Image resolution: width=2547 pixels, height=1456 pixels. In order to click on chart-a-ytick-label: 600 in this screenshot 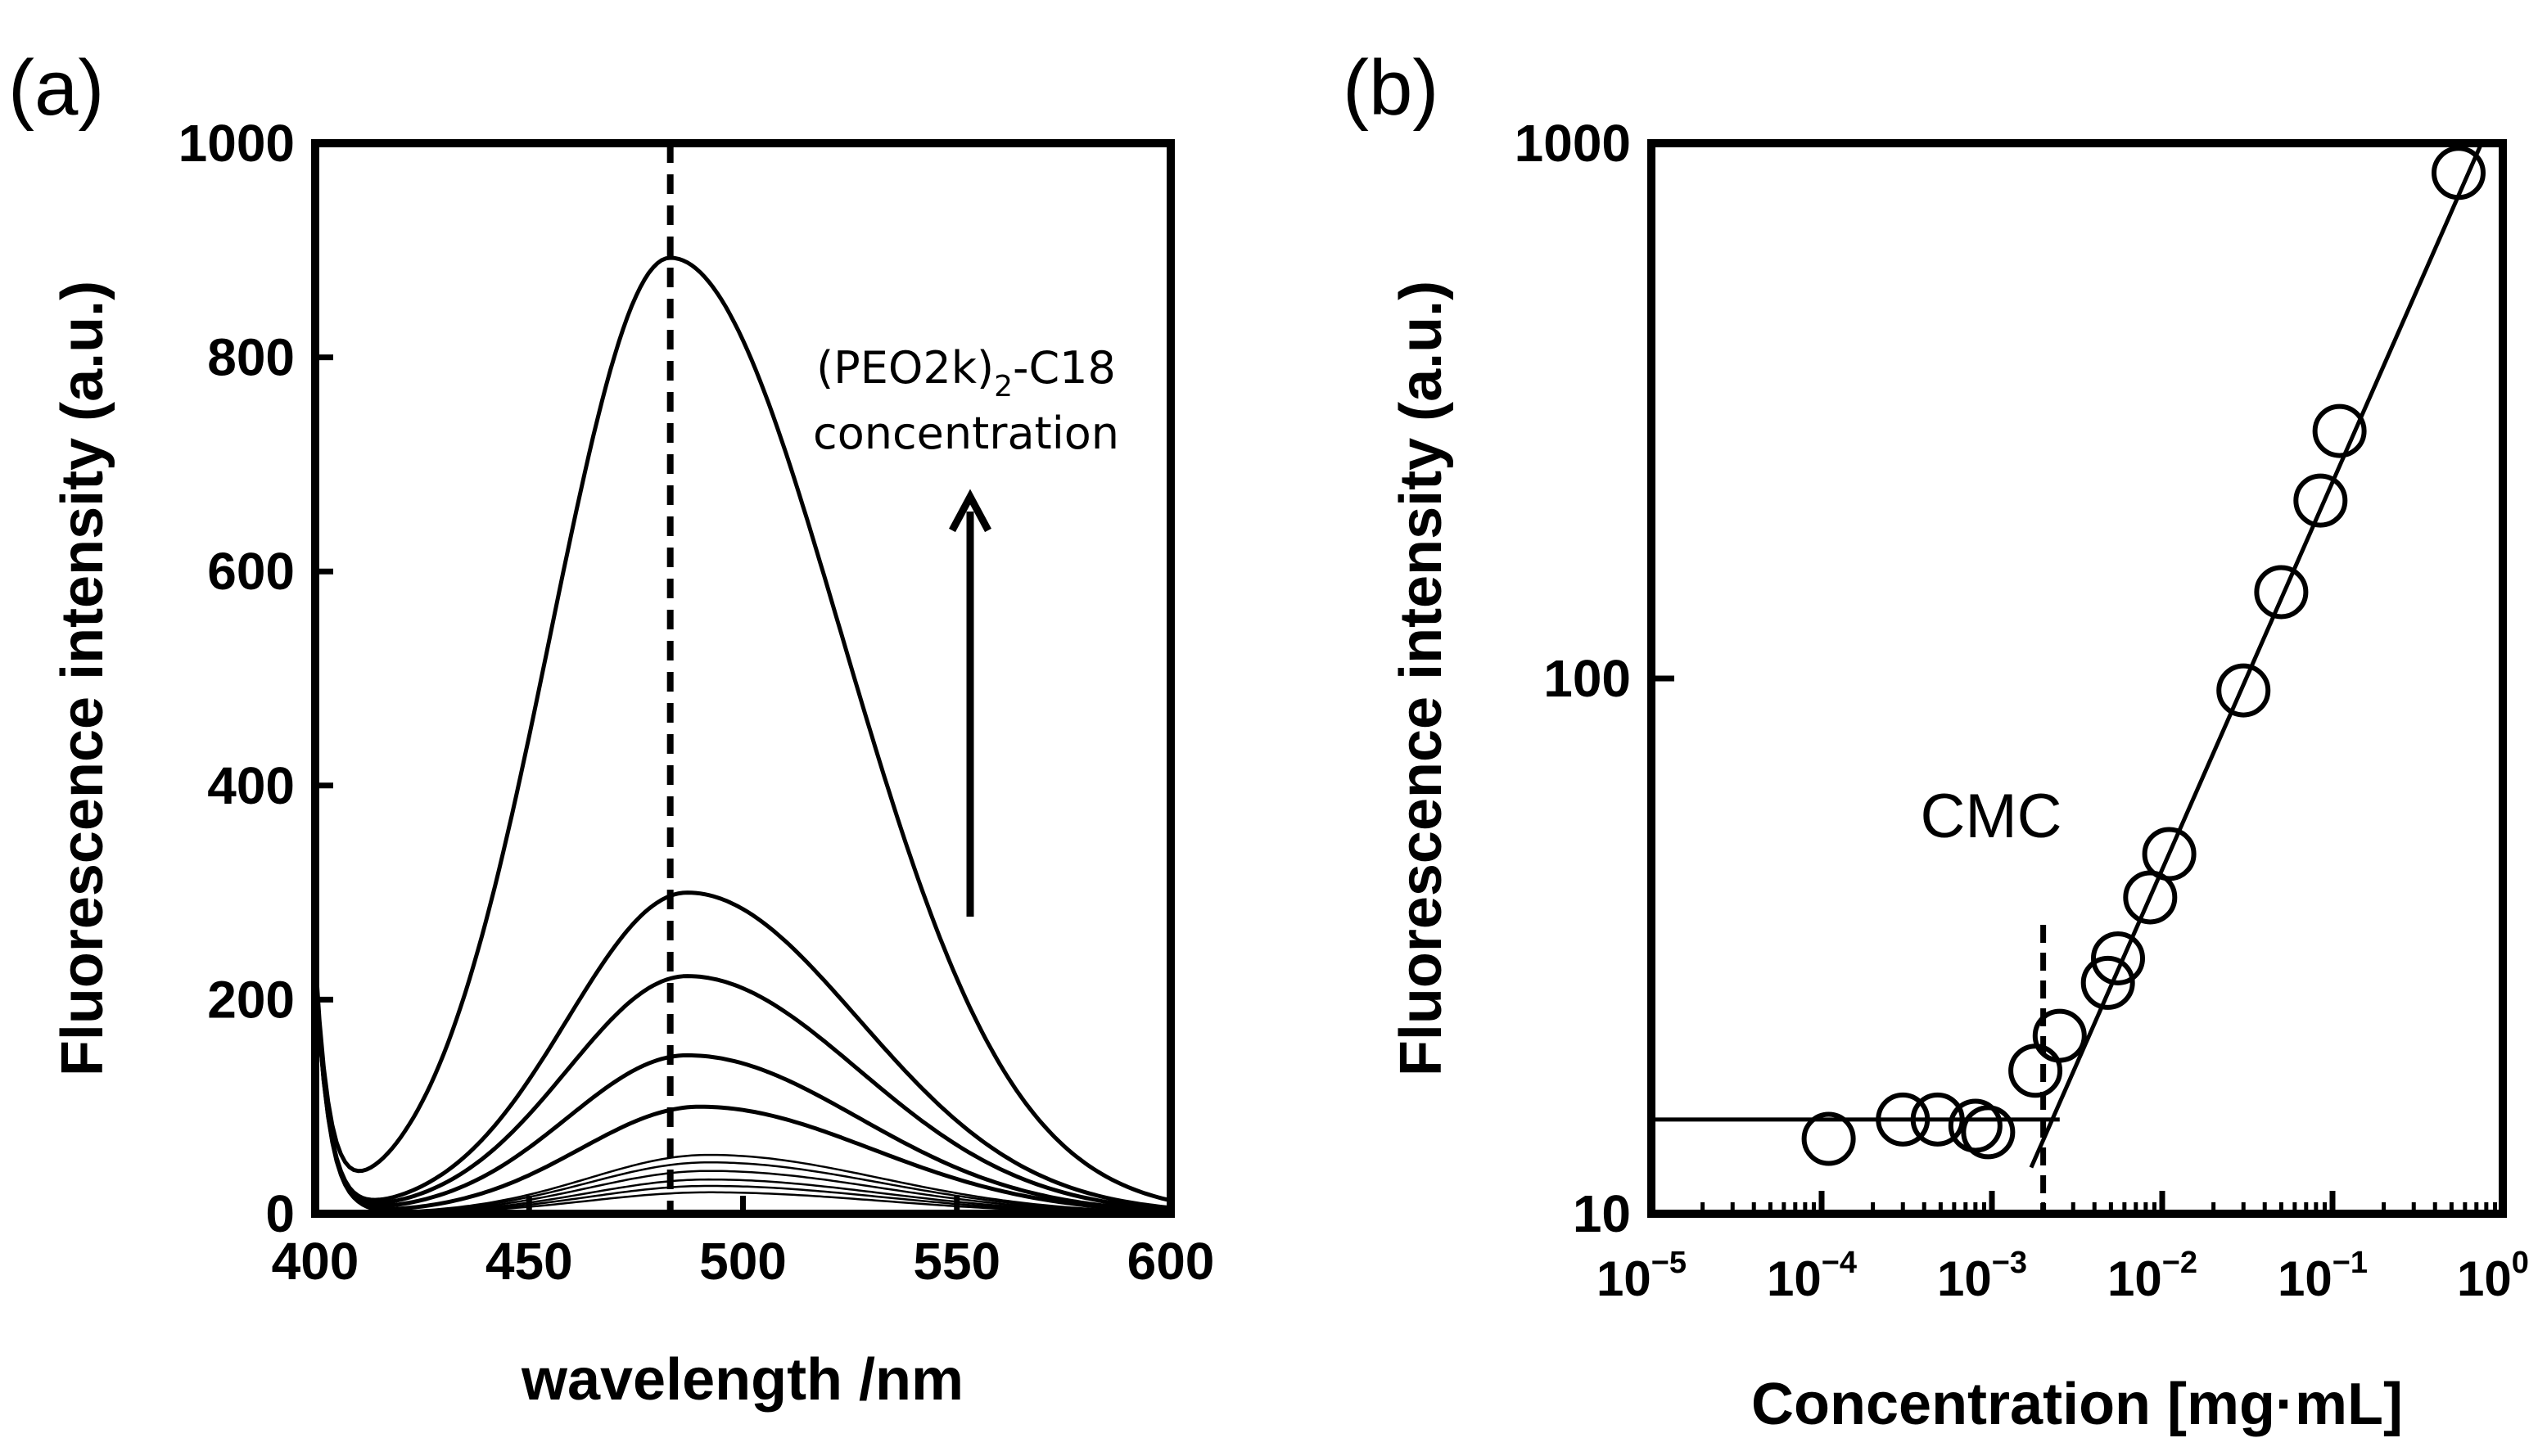, I will do `click(251, 572)`.